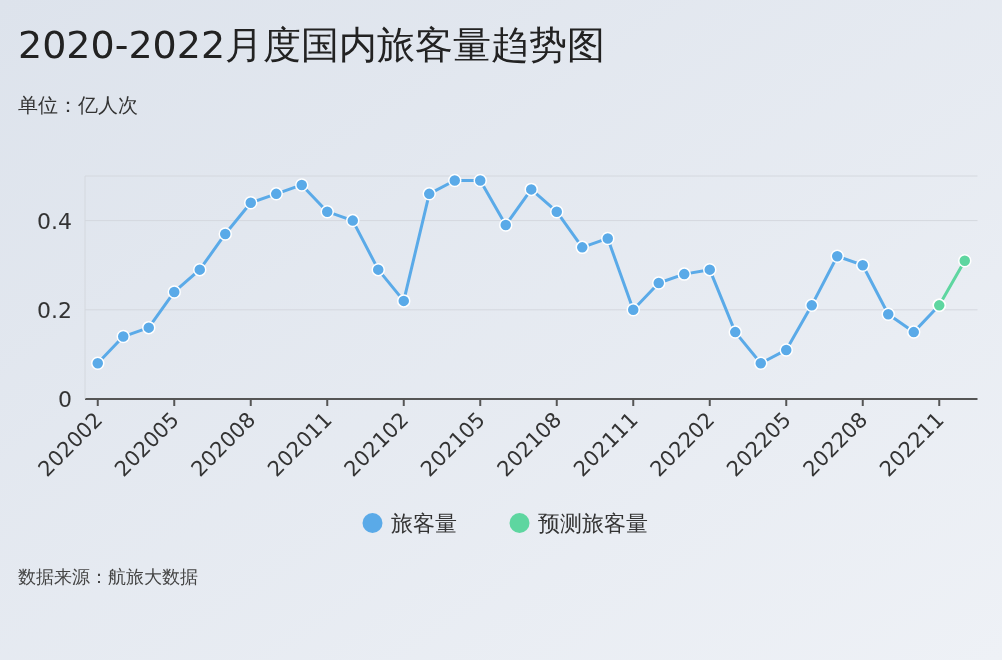 The height and width of the screenshot is (660, 1002). I want to click on source-note: 数据来源：航旅大数据, so click(108, 576).